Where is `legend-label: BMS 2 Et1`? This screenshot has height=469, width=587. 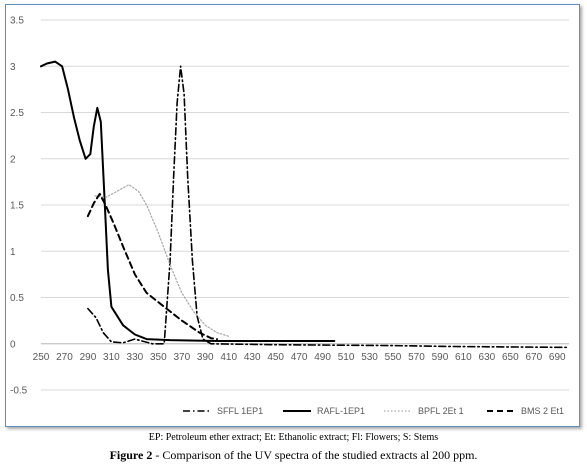 legend-label: BMS 2 Et1 is located at coordinates (542, 411).